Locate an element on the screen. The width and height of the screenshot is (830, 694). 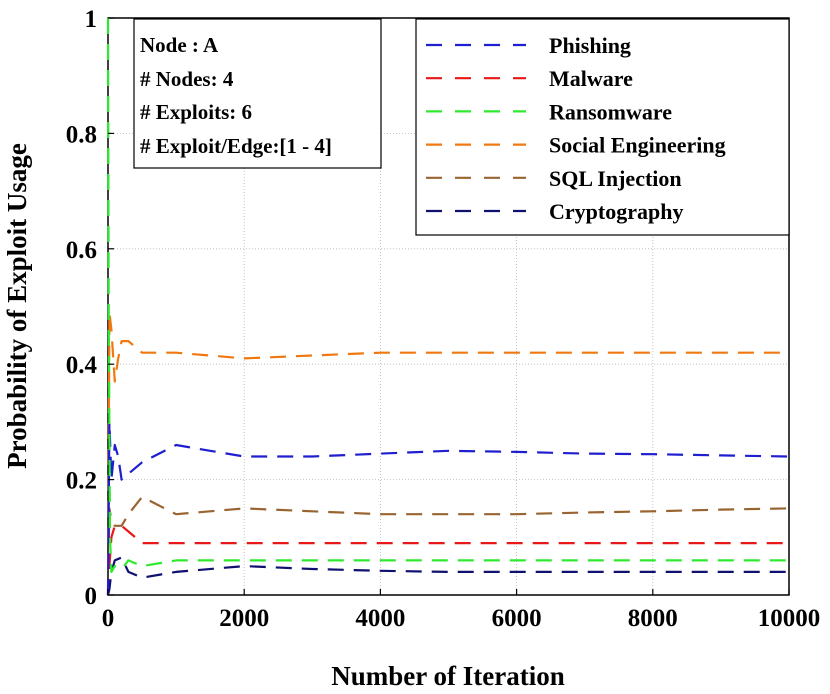
series-line-malware is located at coordinates (447, 560).